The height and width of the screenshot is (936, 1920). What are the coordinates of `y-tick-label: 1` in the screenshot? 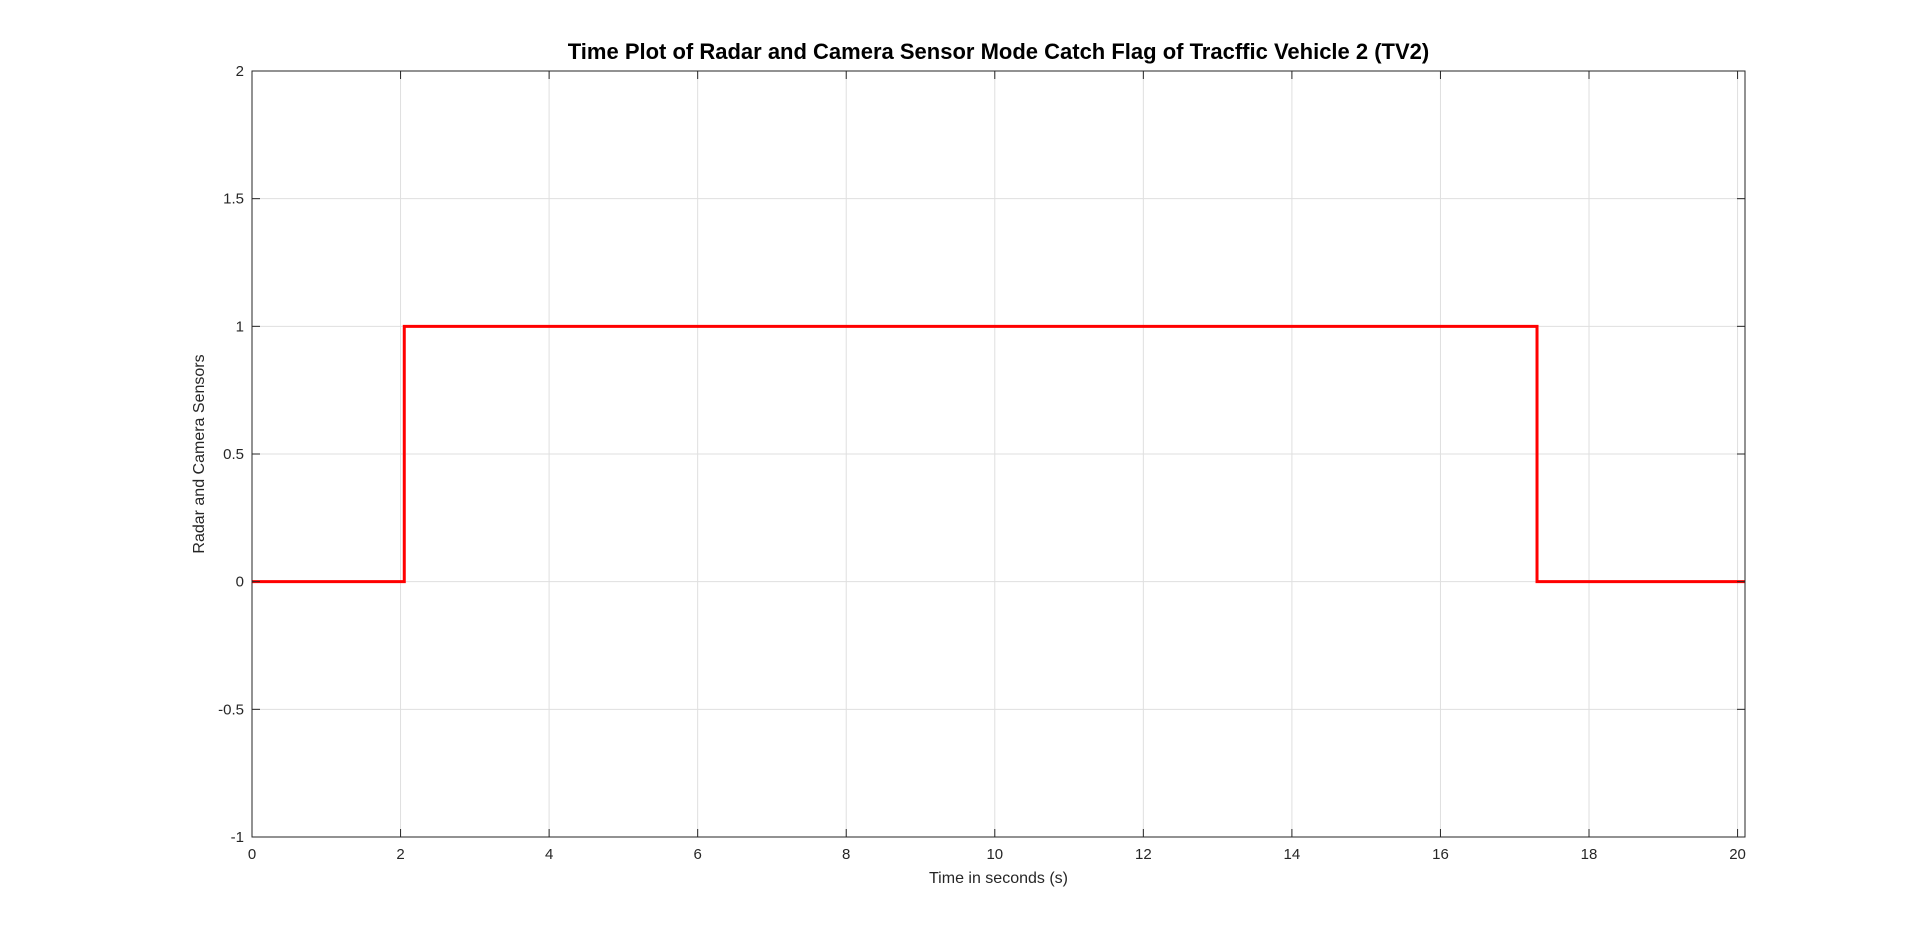 It's located at (240, 326).